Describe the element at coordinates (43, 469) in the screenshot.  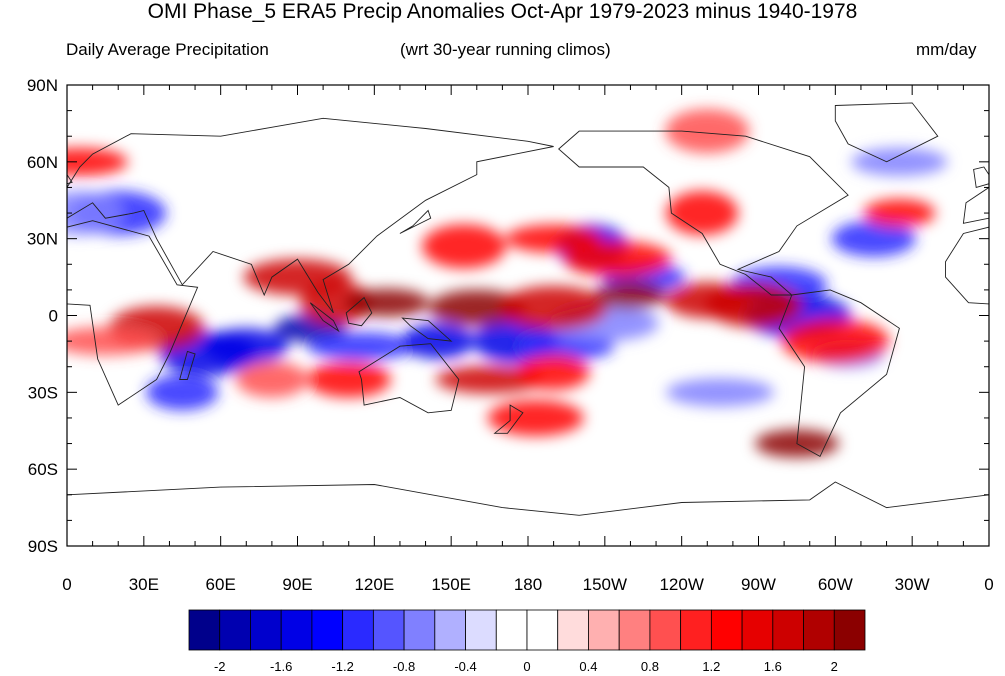
I see `lat-label: 60S` at that location.